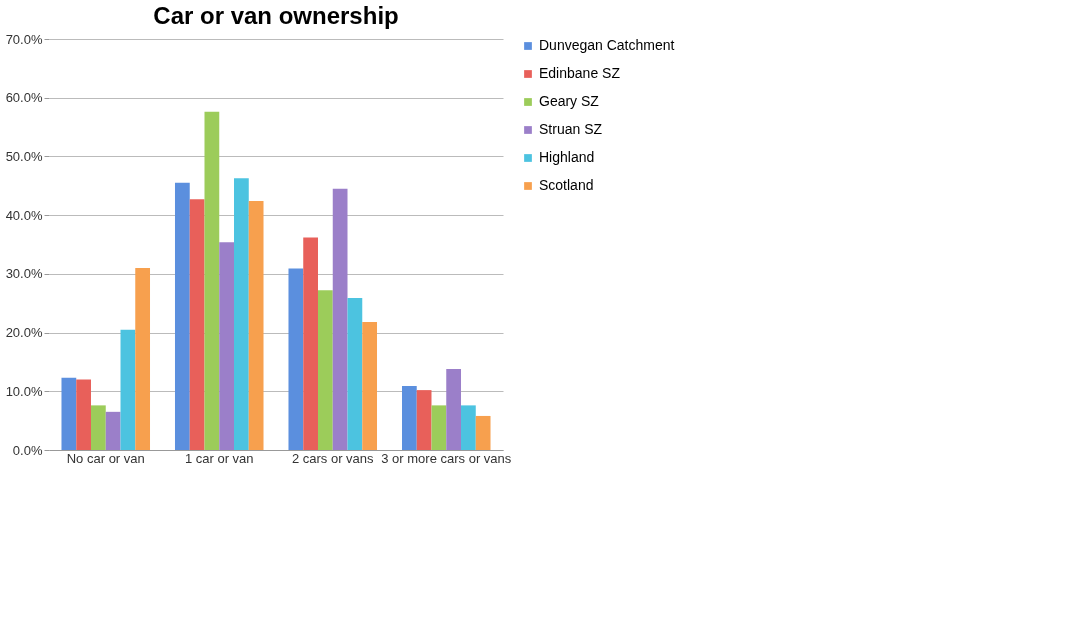 The height and width of the screenshot is (626, 1082). Describe the element at coordinates (276, 15) in the screenshot. I see `chart-title: Car or van ownership` at that location.